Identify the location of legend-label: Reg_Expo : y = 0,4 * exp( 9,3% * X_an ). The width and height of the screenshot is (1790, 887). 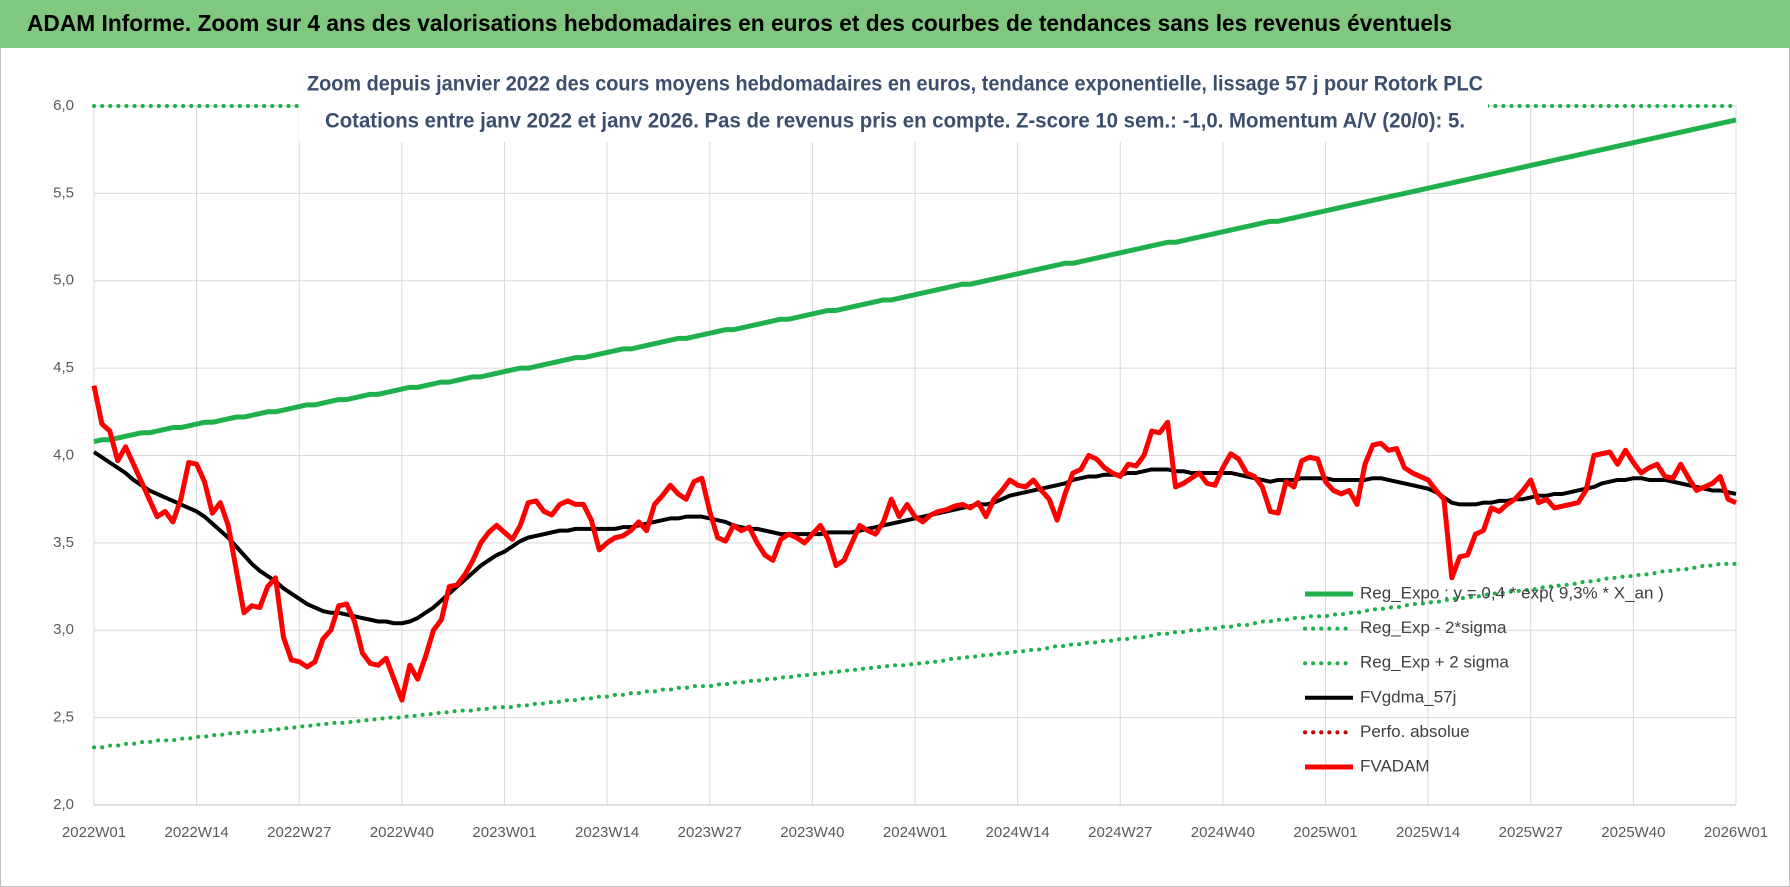
(1512, 592).